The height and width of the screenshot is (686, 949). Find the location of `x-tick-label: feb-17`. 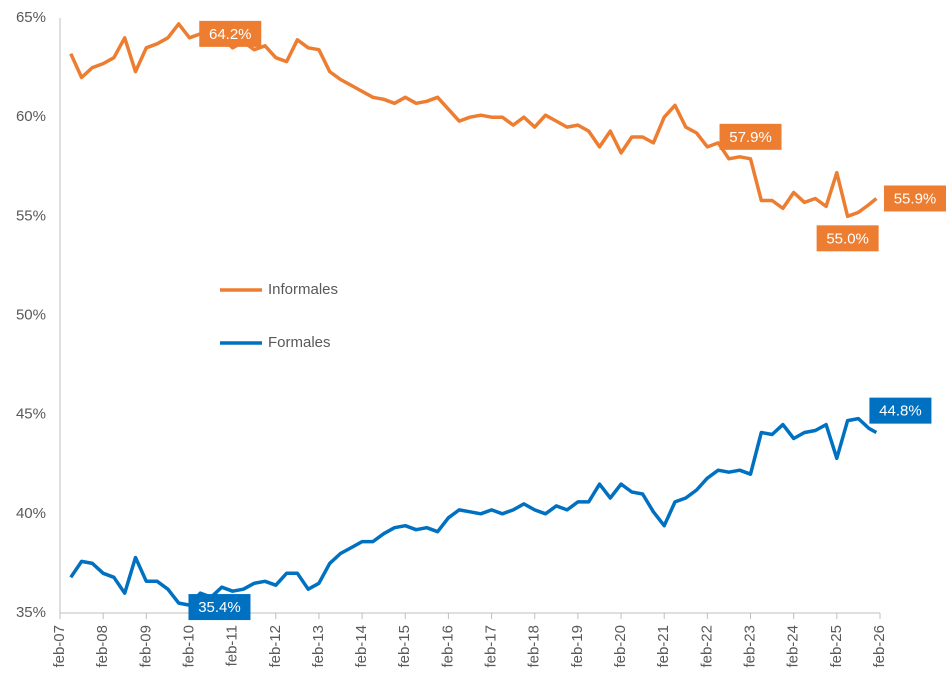

x-tick-label: feb-17 is located at coordinates (491, 646).